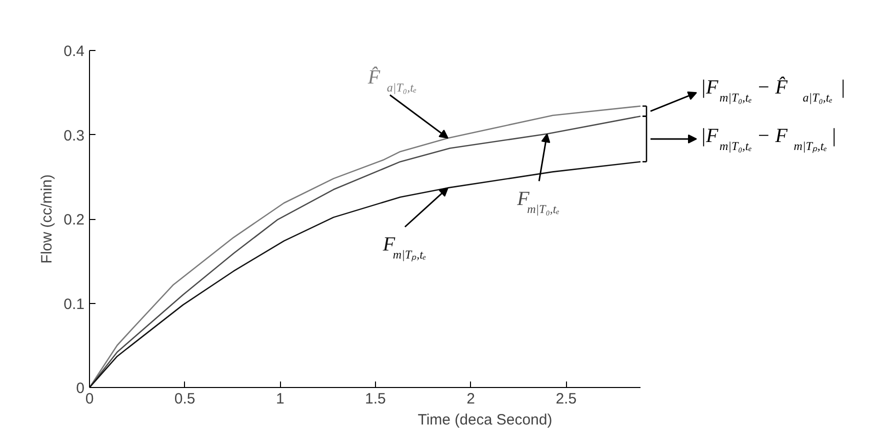  Describe the element at coordinates (375, 399) in the screenshot. I see `x-tick-label: 1.5` at that location.